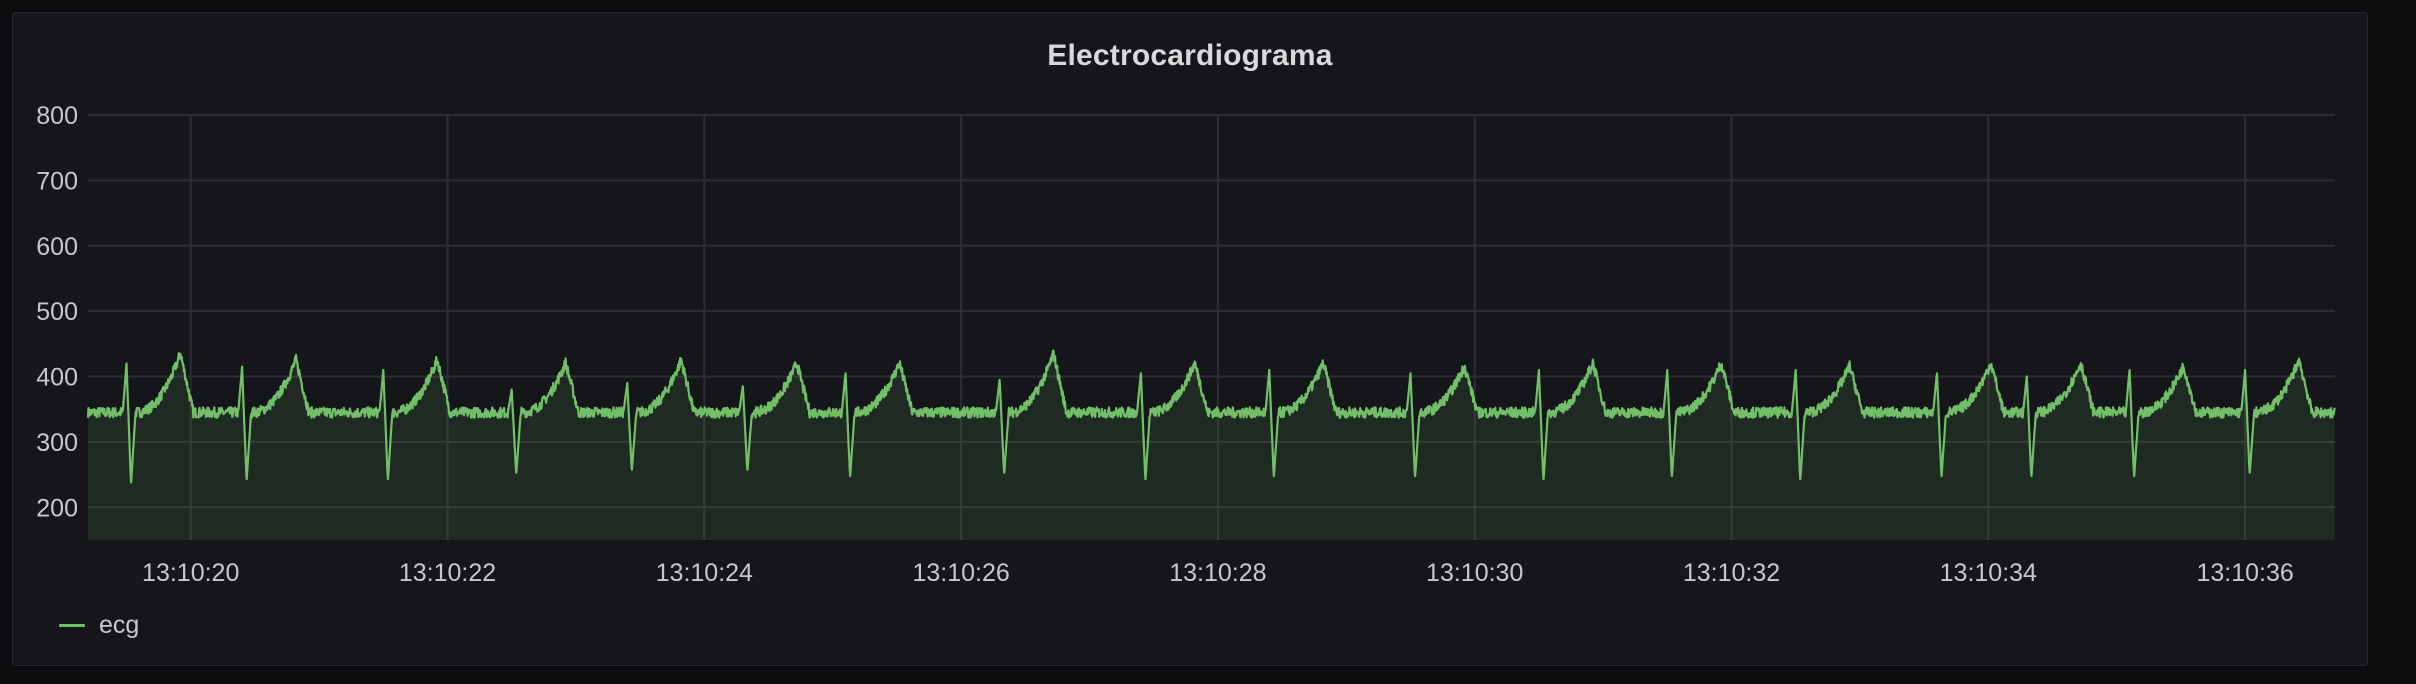  What do you see at coordinates (57, 181) in the screenshot?
I see `y-tick-label: 700` at bounding box center [57, 181].